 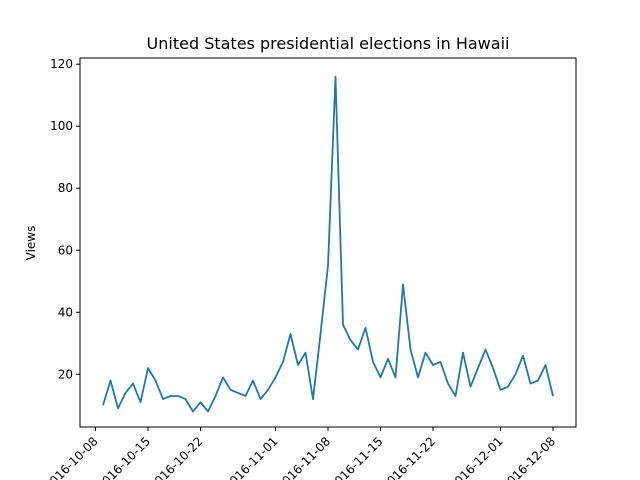 What do you see at coordinates (61, 64) in the screenshot?
I see `y-tick-label: 120` at bounding box center [61, 64].